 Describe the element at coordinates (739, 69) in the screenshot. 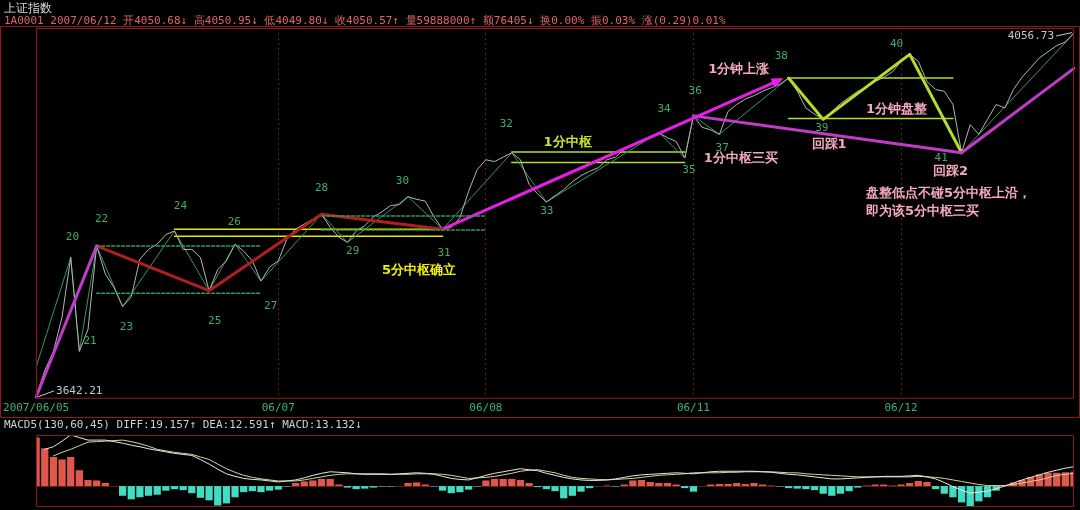

I see `annotation: 1分钟上涨` at that location.